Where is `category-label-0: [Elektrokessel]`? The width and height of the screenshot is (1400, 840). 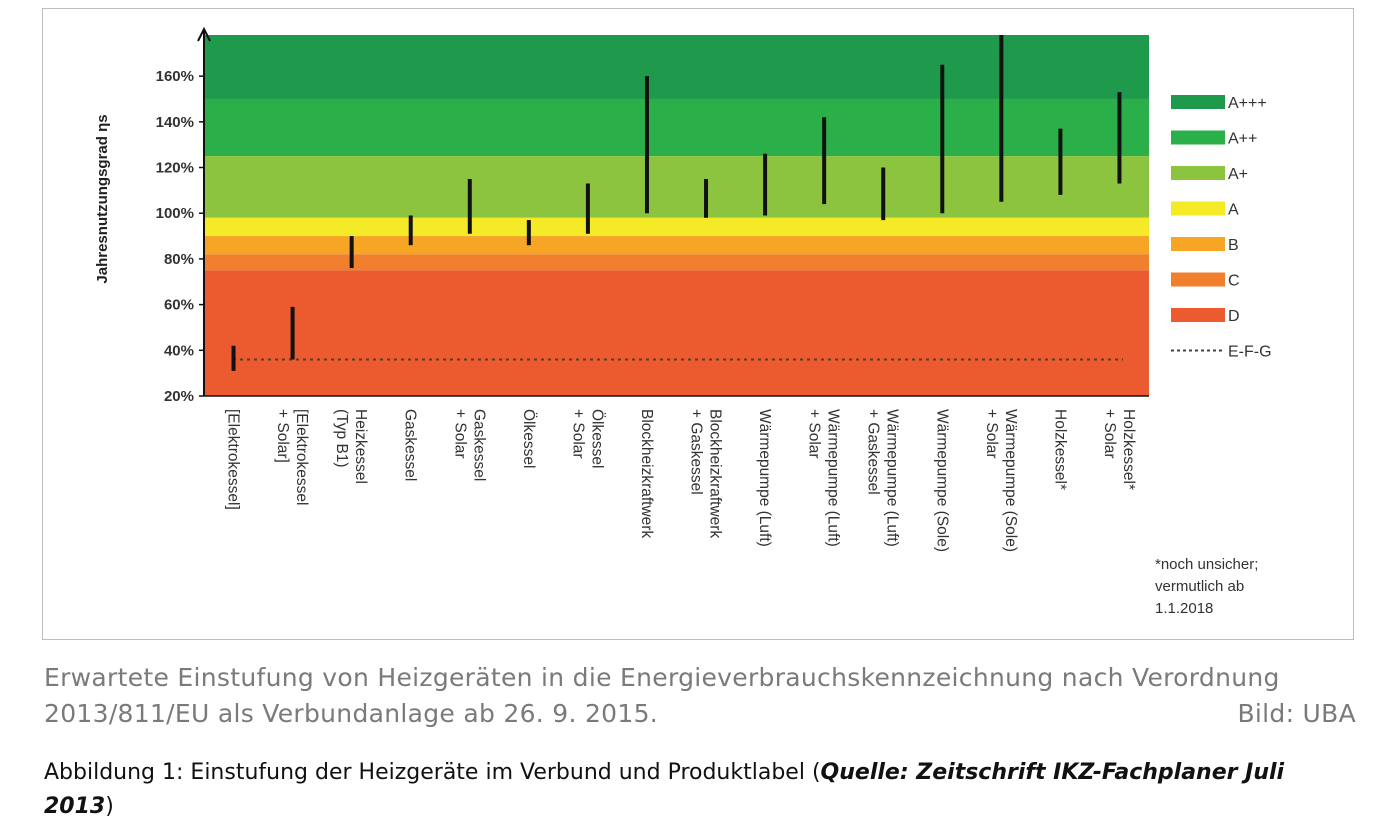 category-label-0: [Elektrokessel] is located at coordinates (233, 459).